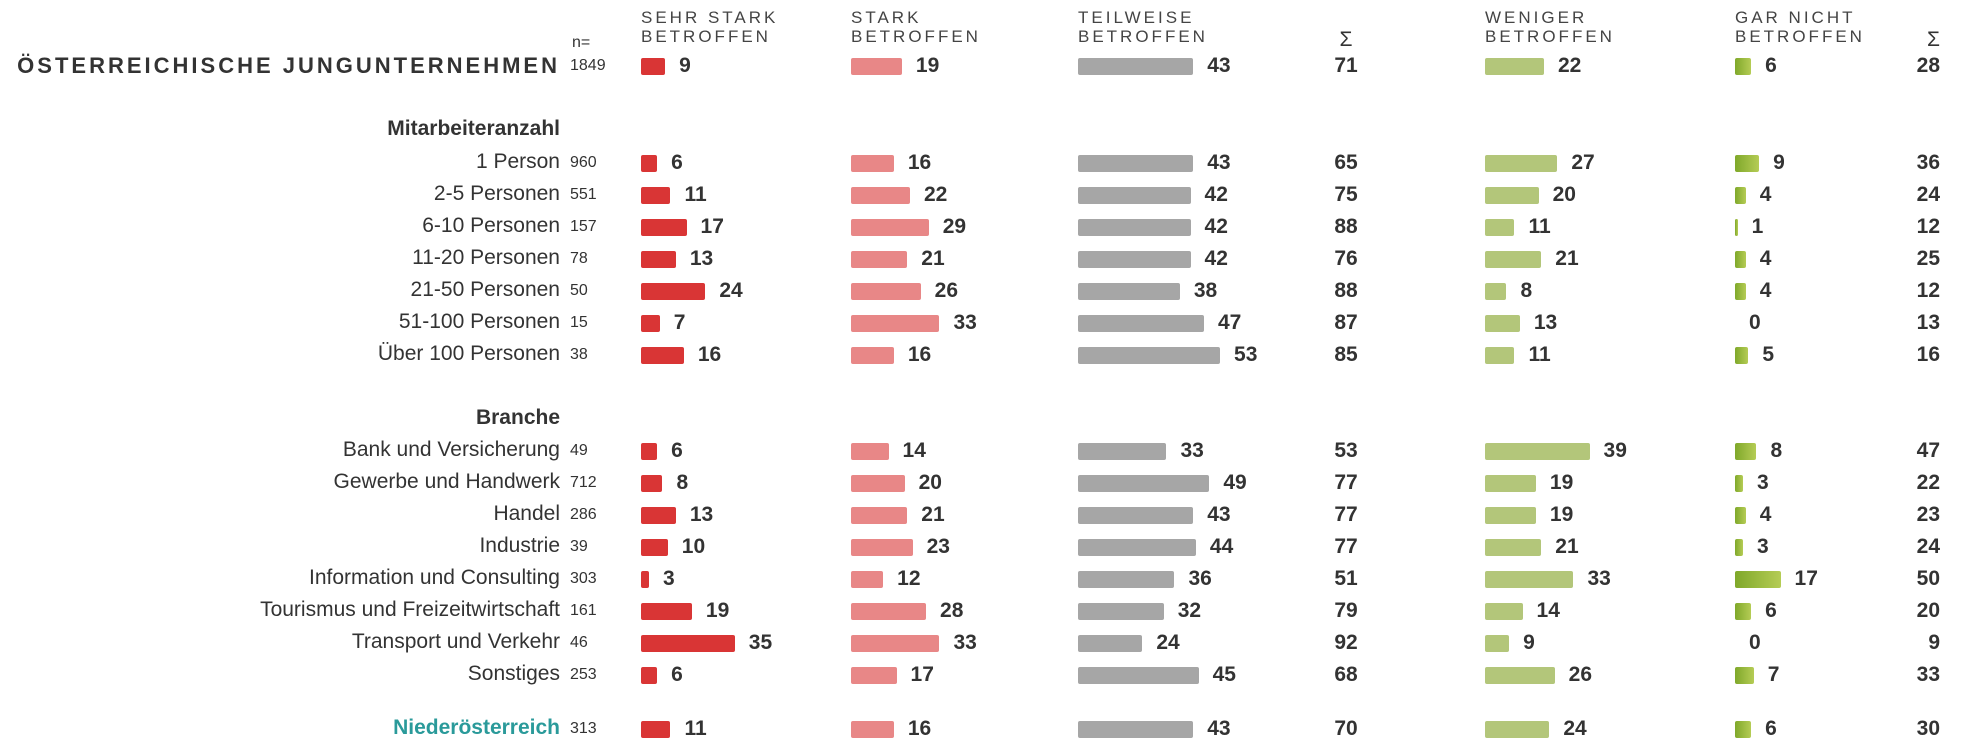 This screenshot has width=1963, height=742. I want to click on value-label: 28, so click(952, 610).